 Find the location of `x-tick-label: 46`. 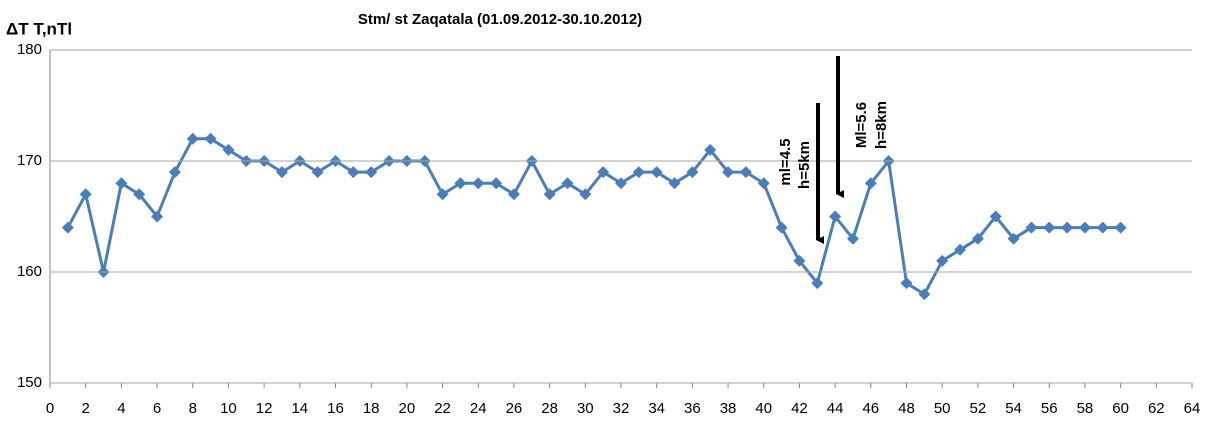

x-tick-label: 46 is located at coordinates (870, 408).